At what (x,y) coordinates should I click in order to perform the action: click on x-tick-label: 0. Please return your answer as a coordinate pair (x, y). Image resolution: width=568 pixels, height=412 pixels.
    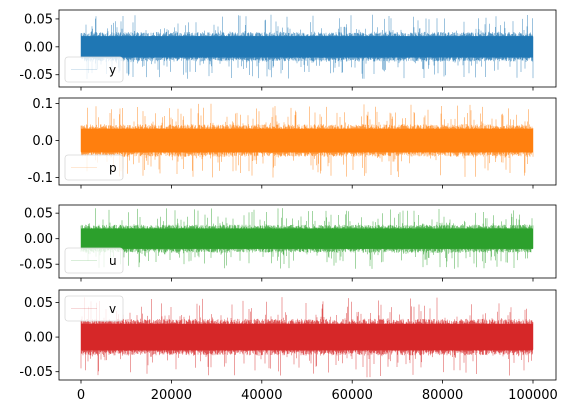
    Looking at the image, I should click on (81, 395).